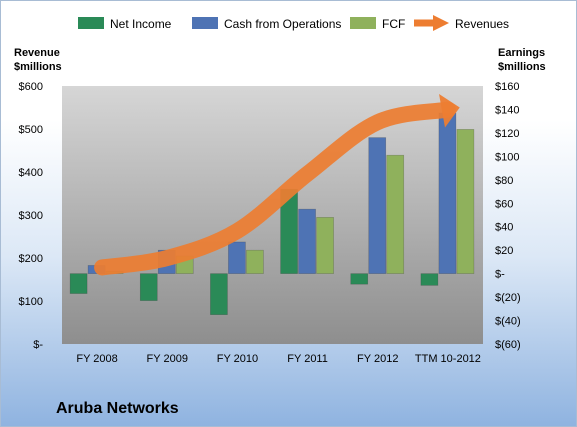 The height and width of the screenshot is (427, 577). What do you see at coordinates (31, 302) in the screenshot?
I see `left-tick-label: $100` at bounding box center [31, 302].